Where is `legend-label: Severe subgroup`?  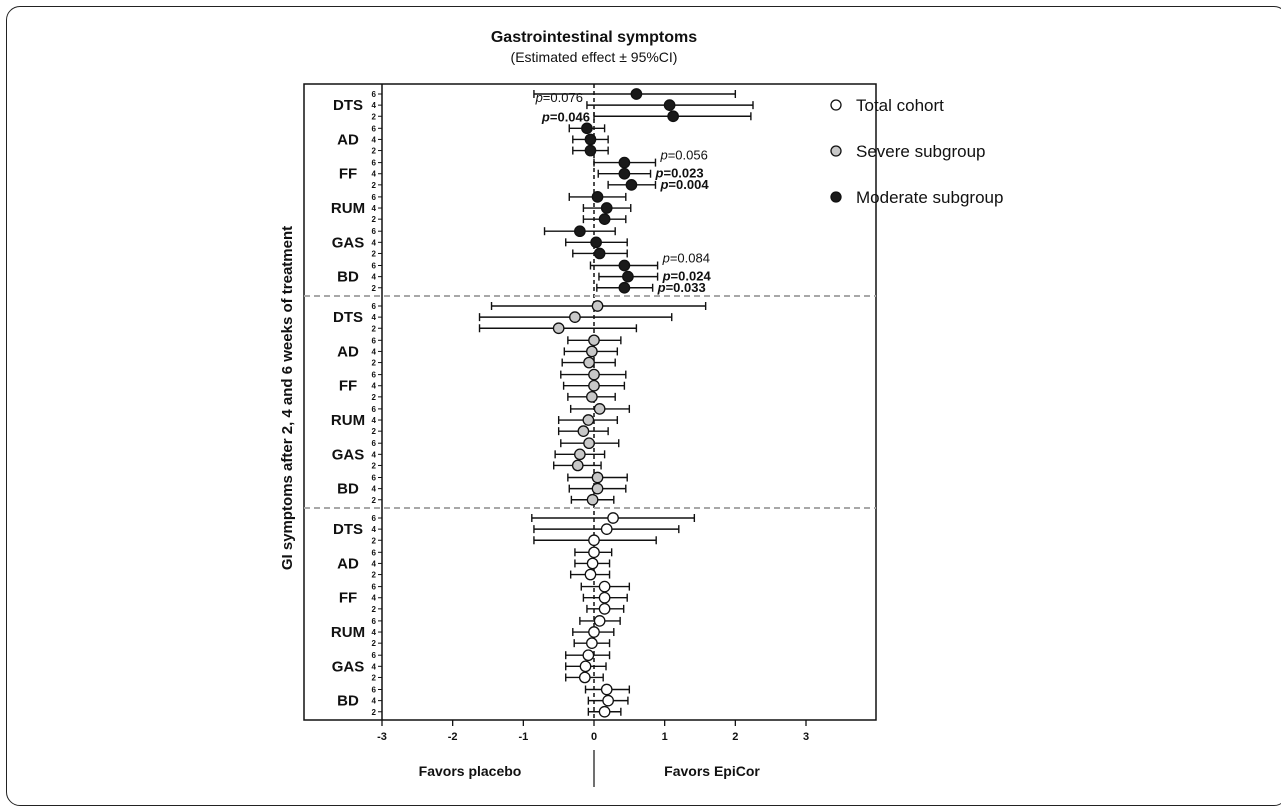 legend-label: Severe subgroup is located at coordinates (920, 151).